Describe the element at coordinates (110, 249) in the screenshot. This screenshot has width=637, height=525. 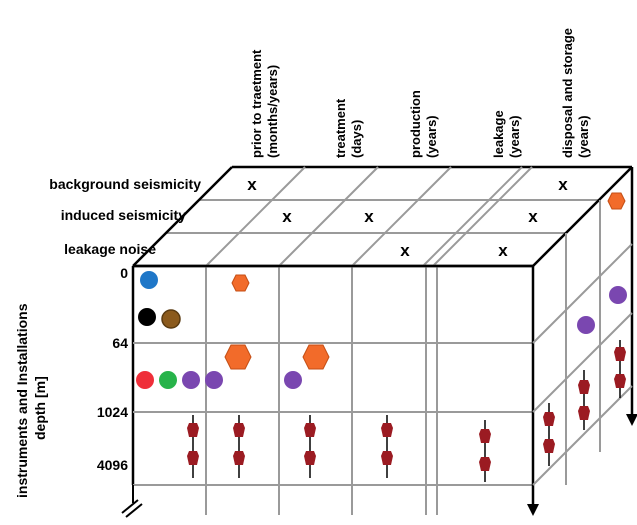
I see `row-label-leakage-noise: leakage noise` at that location.